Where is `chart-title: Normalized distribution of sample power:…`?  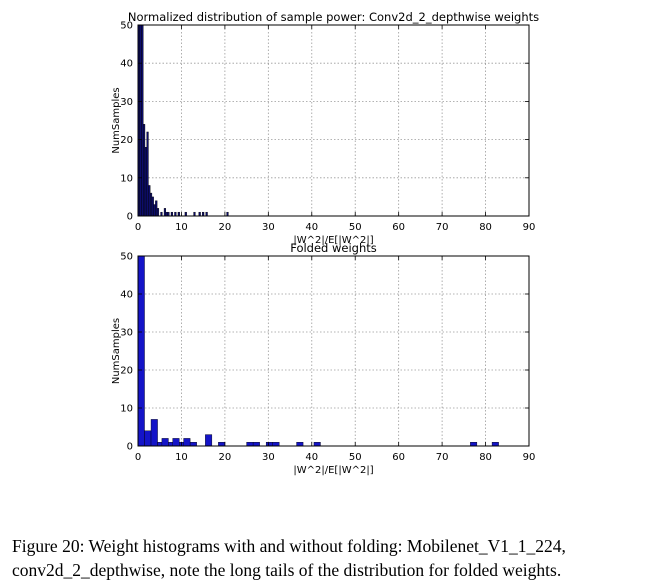 chart-title: Normalized distribution of sample power:… is located at coordinates (333, 17).